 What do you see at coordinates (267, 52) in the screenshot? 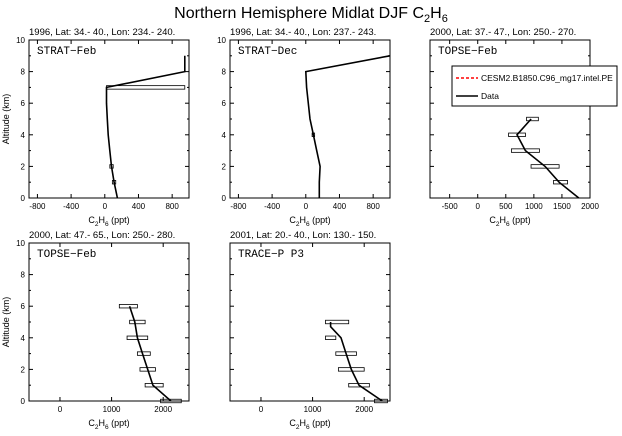
I see `panel-label: STRAT−Dec` at bounding box center [267, 52].